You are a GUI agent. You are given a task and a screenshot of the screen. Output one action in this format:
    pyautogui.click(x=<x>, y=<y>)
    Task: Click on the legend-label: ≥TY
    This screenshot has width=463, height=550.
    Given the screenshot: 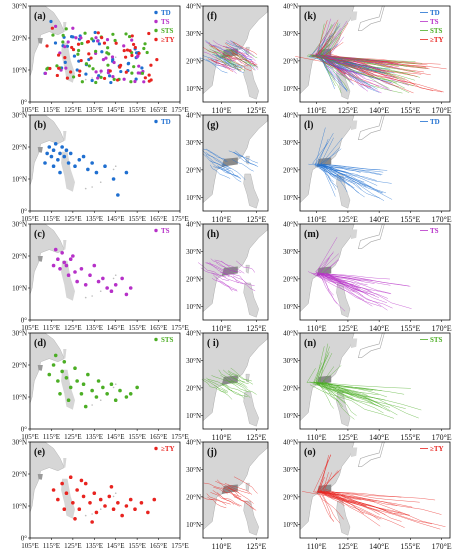 What is the action you would take?
    pyautogui.click(x=168, y=40)
    